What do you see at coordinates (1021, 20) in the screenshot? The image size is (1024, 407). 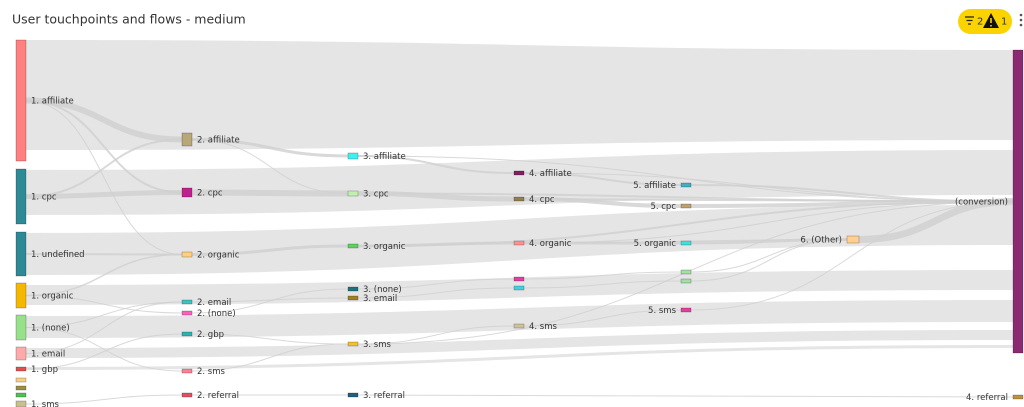 I see `menu-icon` at bounding box center [1021, 20].